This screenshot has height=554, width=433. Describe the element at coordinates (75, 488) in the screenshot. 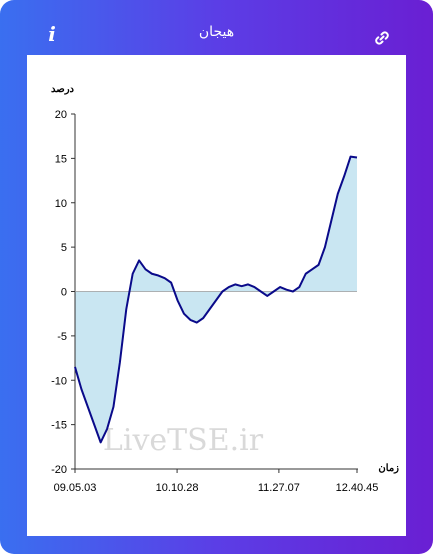

I see `x-tick-label: 09.05.03` at that location.